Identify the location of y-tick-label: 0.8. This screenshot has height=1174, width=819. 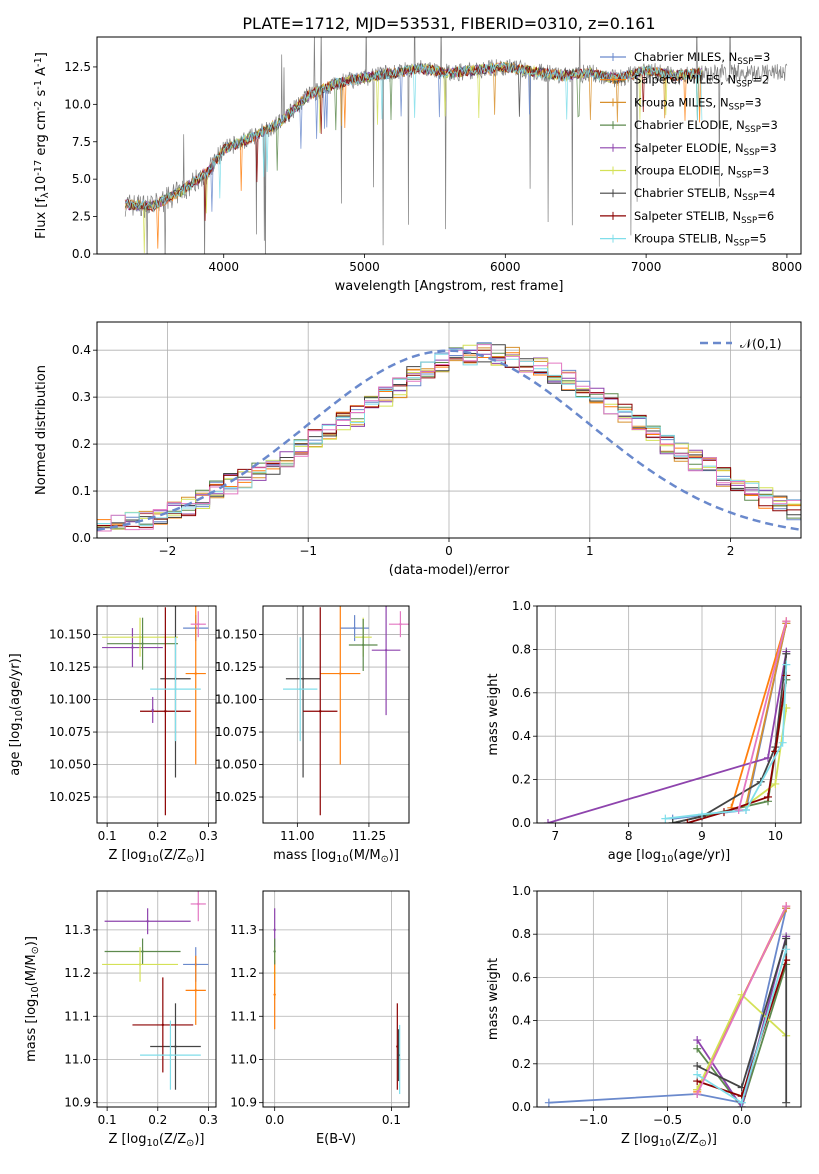
(521, 649).